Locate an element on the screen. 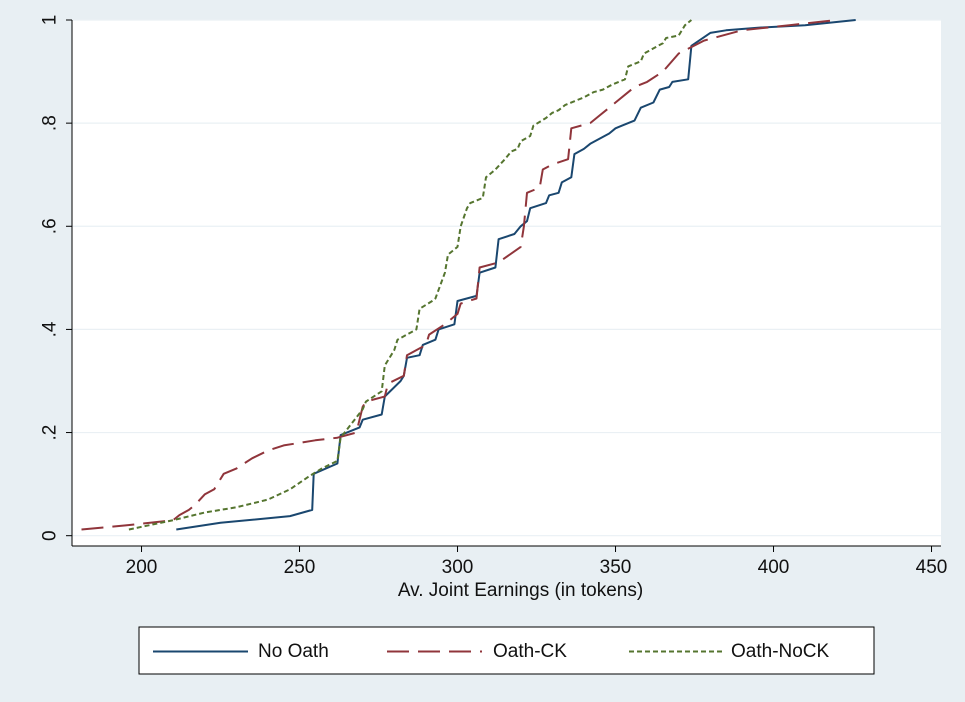 This screenshot has width=965, height=702. y-tick-label: 1 is located at coordinates (50, 20).